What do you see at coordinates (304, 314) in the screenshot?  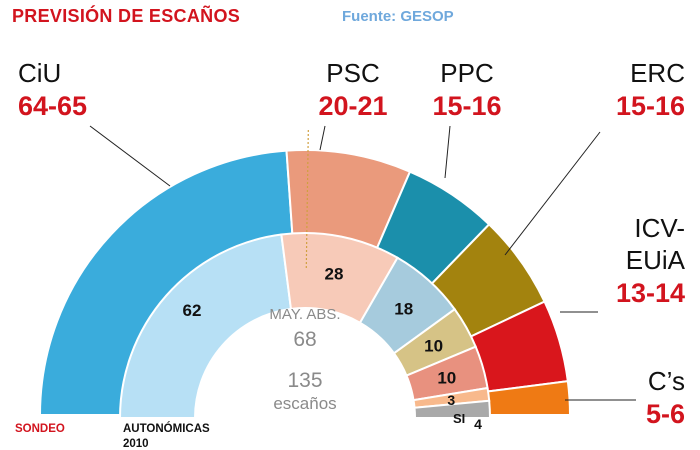 I see `majority-label: MAY. ABS.` at bounding box center [304, 314].